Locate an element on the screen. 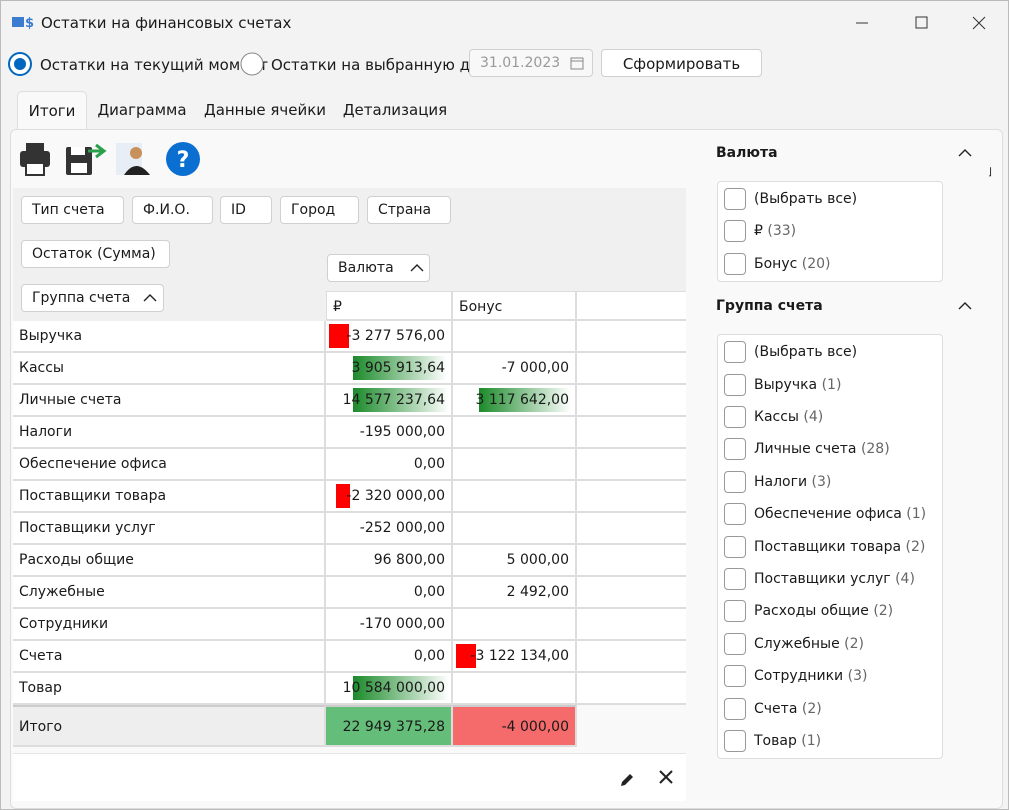 The height and width of the screenshot is (810, 1009). value-cell: -3 122 134,00 is located at coordinates (515, 657).